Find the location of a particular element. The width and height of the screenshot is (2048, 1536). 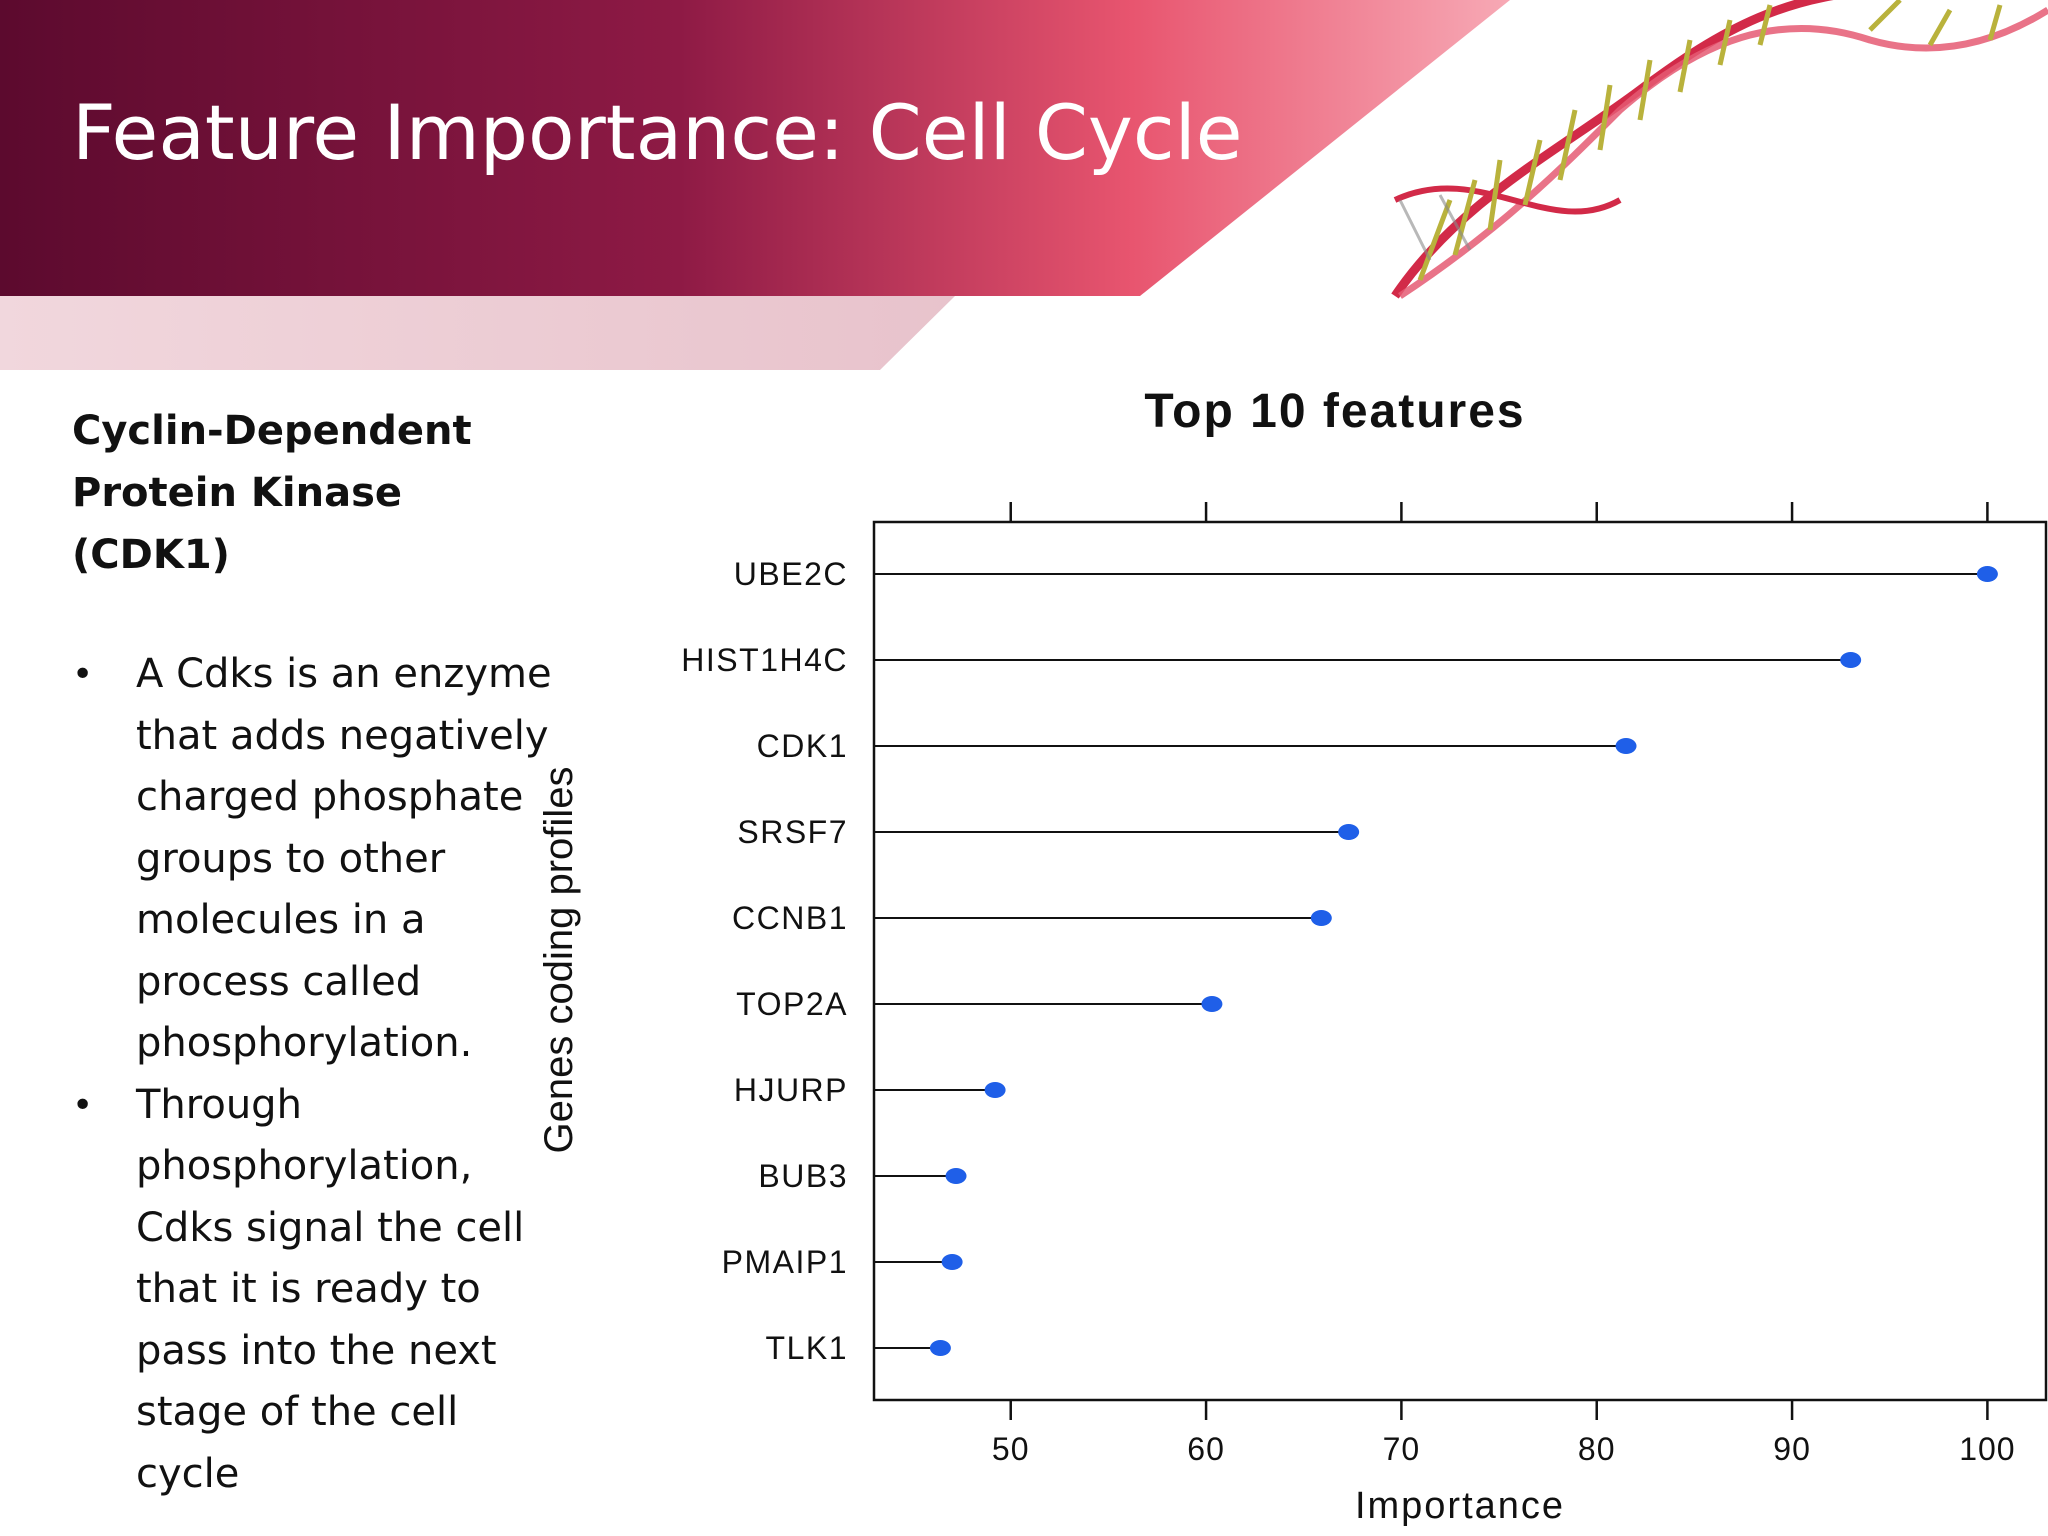

x-axis-label: Importance is located at coordinates (1460, 1506).